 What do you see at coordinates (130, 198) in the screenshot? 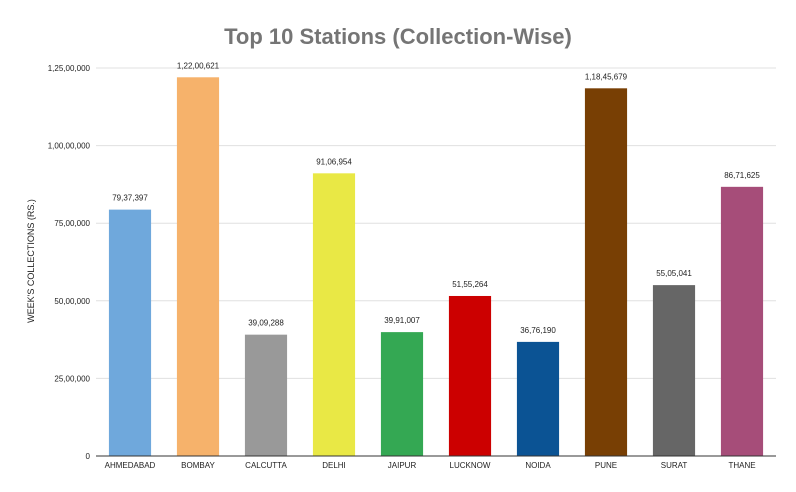
I see `data-label: 79,37,397` at bounding box center [130, 198].